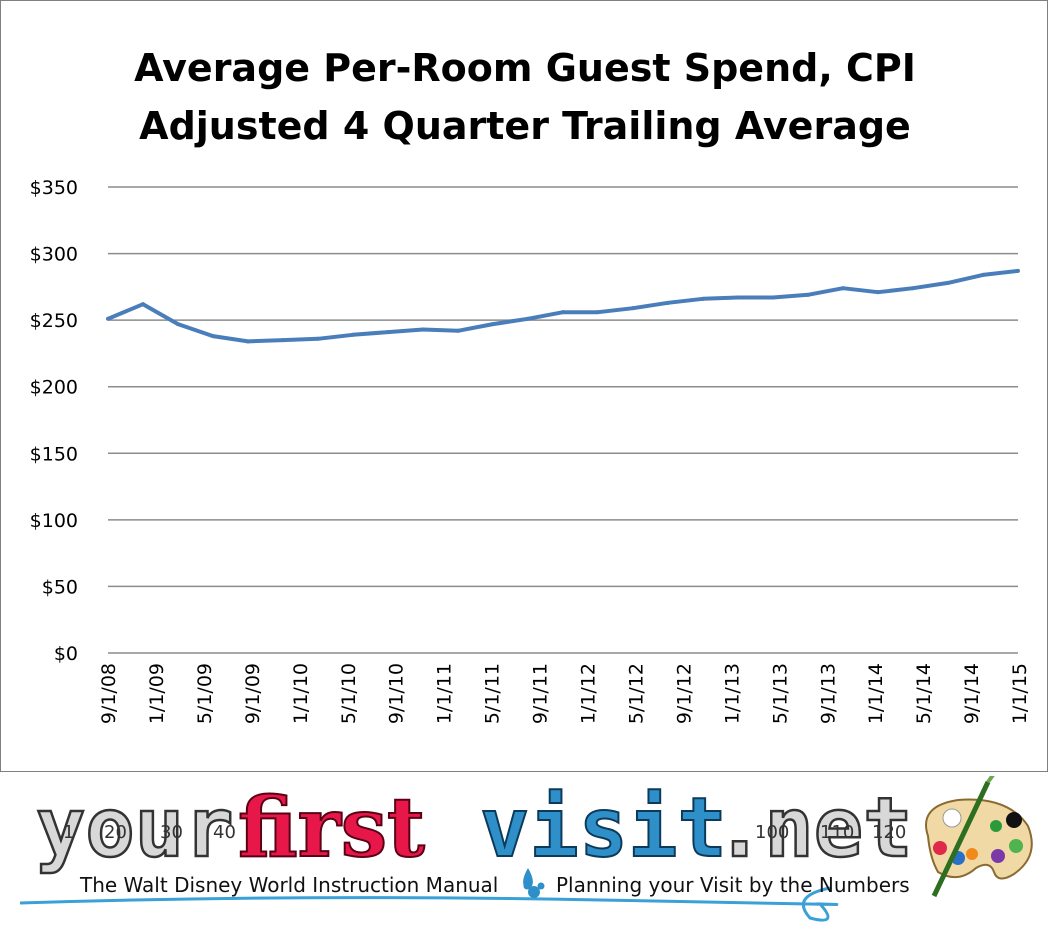 The height and width of the screenshot is (937, 1050). I want to click on x-tick-label: 1/1/13, so click(732, 693).